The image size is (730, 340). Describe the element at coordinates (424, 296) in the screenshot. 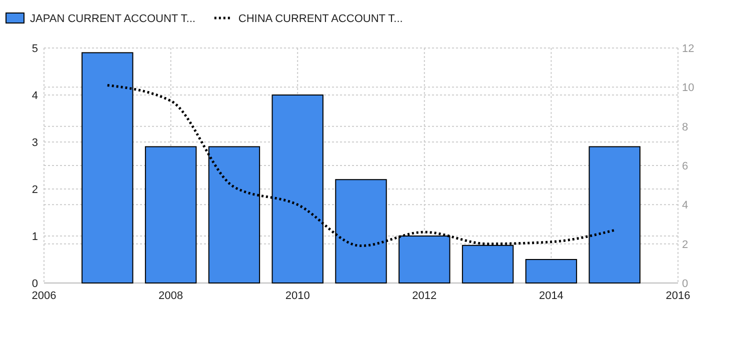

I see `x-tick-label: 2012` at that location.